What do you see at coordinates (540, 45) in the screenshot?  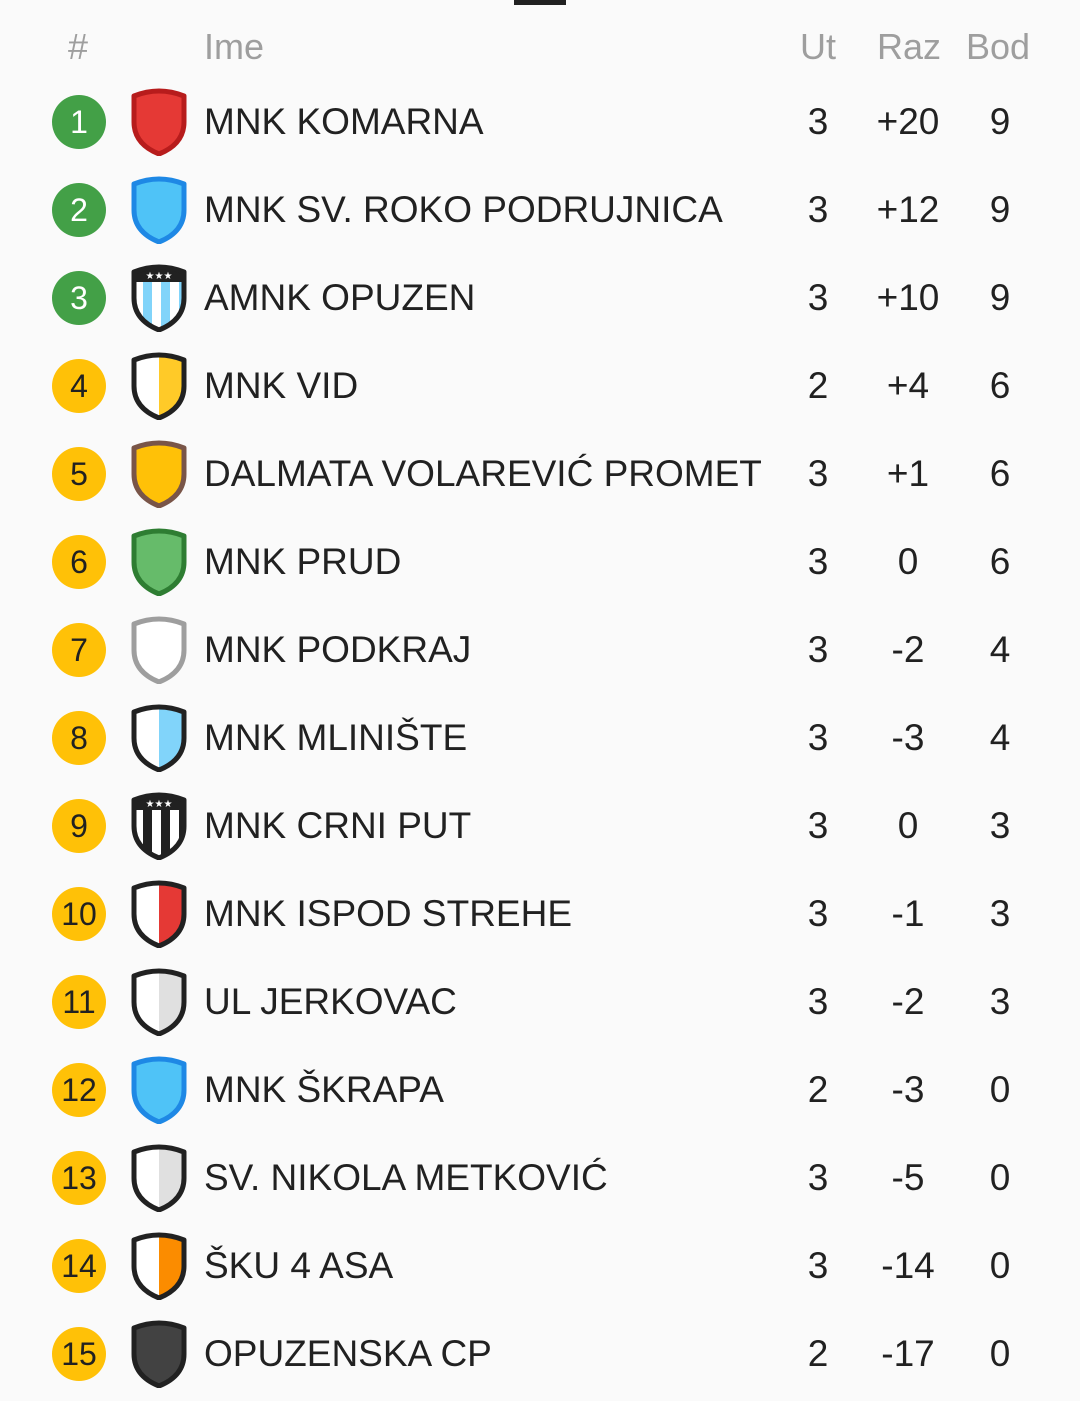 I see `table-header: # Ime Ut Raz Bod` at bounding box center [540, 45].